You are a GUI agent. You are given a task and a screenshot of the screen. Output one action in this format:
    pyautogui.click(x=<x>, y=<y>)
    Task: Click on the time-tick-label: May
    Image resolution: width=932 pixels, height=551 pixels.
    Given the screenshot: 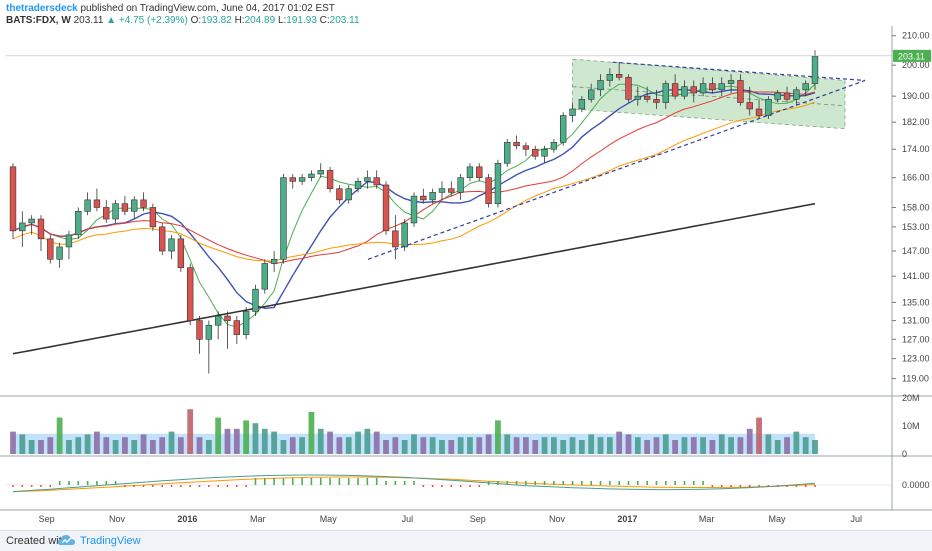 What is the action you would take?
    pyautogui.click(x=777, y=519)
    